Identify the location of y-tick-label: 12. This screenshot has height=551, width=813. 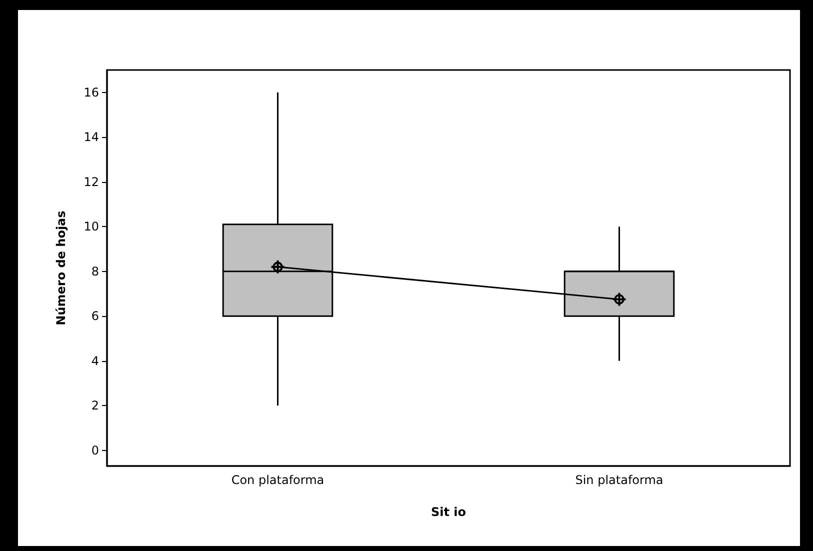
(91, 181).